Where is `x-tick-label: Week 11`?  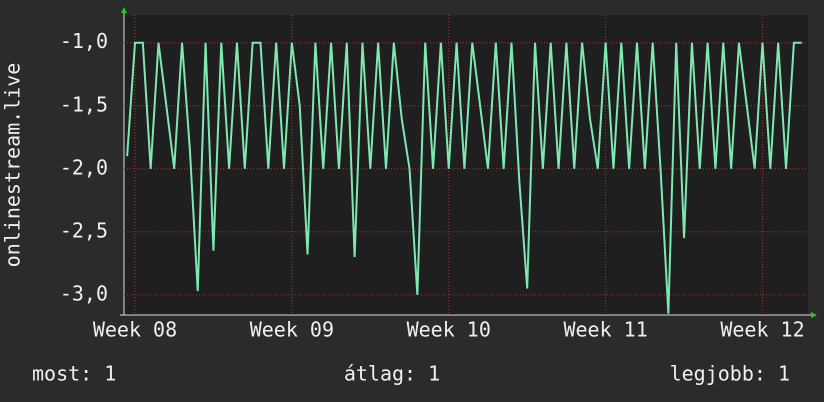
x-tick-label: Week 11 is located at coordinates (605, 330).